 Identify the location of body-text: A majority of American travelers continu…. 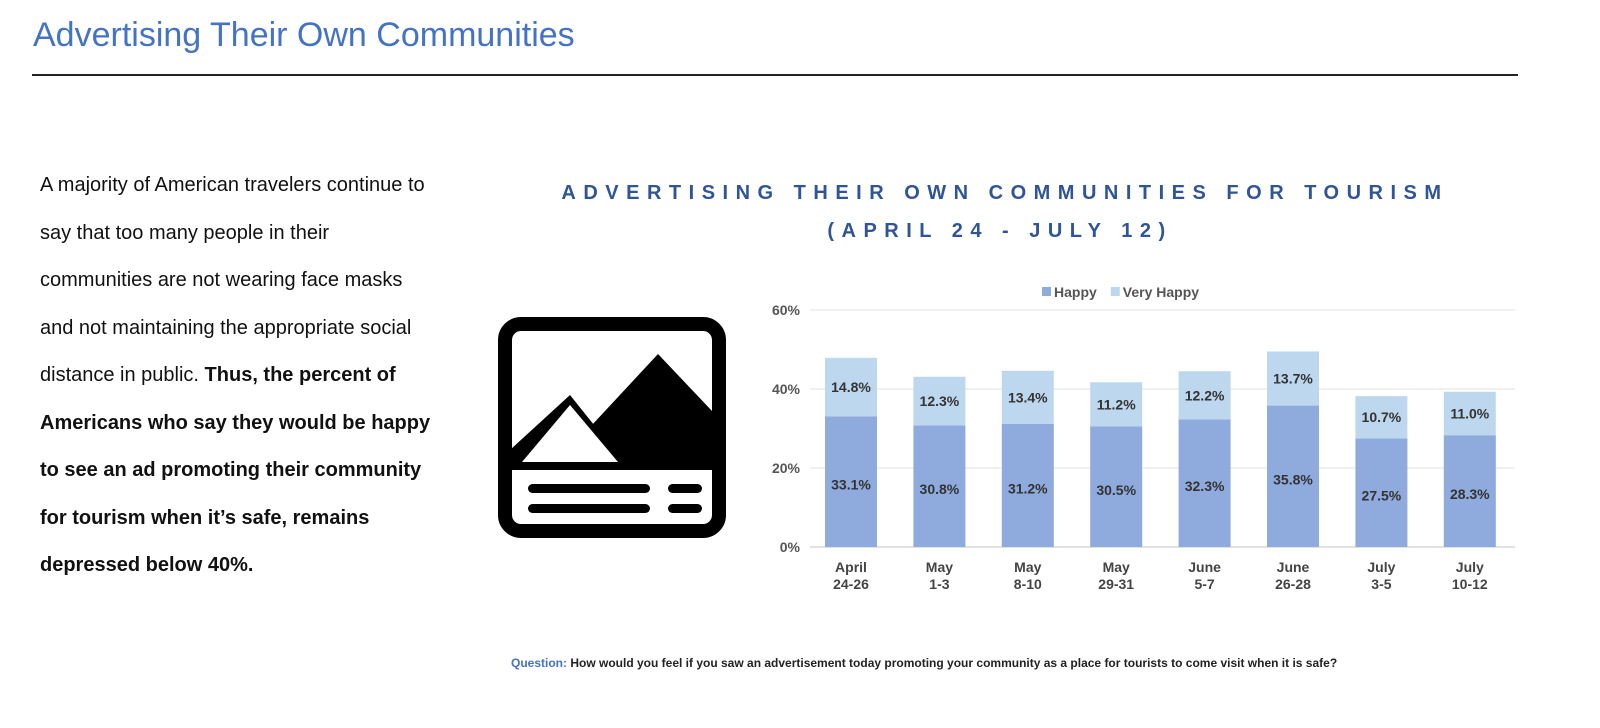
(240, 376).